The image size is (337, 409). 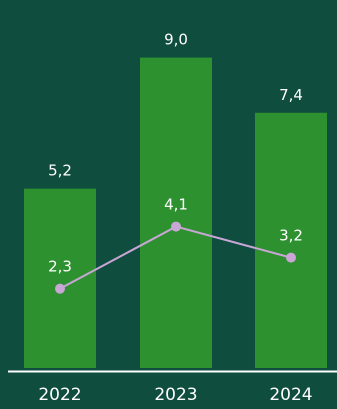 What do you see at coordinates (291, 236) in the screenshot?
I see `line-value-label-2024: 3,2` at bounding box center [291, 236].